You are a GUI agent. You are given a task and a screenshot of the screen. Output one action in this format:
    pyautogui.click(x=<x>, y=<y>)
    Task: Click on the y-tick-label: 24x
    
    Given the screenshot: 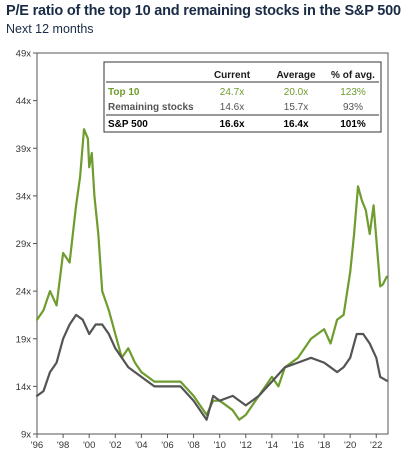 What is the action you would take?
    pyautogui.click(x=24, y=292)
    